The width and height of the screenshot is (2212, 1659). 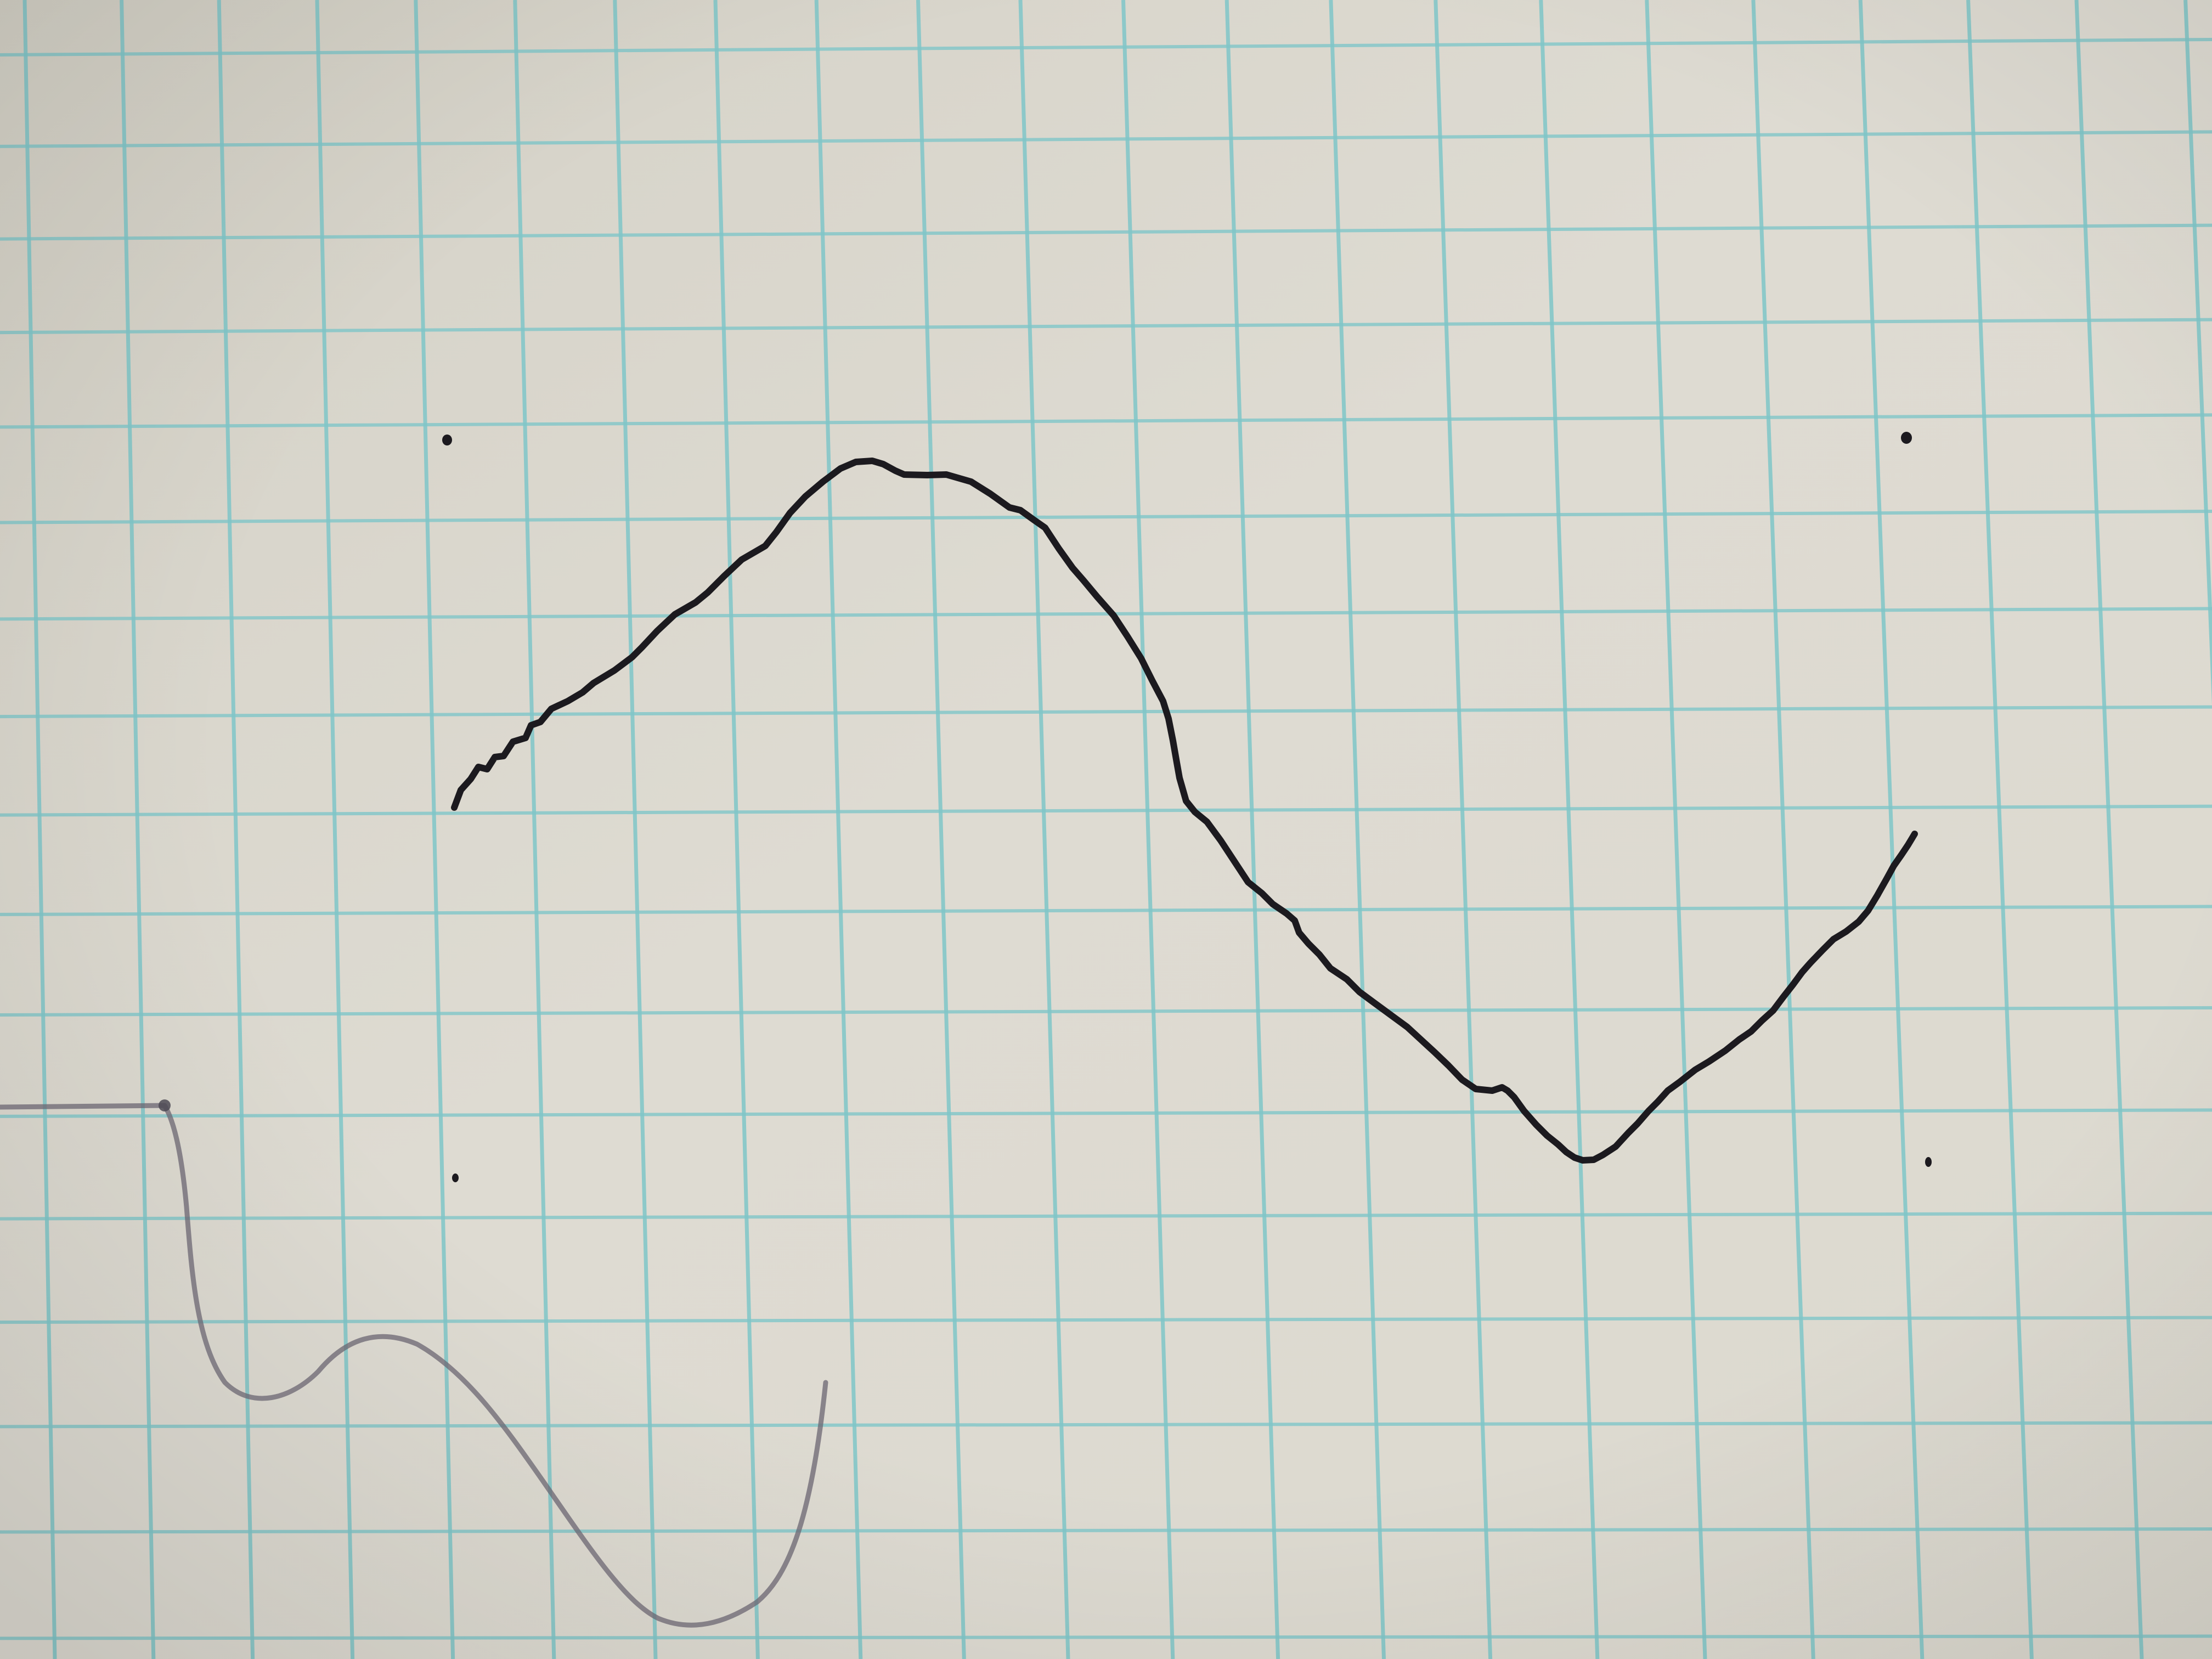 What do you see at coordinates (414, 1365) in the screenshot?
I see `pencil-curve` at bounding box center [414, 1365].